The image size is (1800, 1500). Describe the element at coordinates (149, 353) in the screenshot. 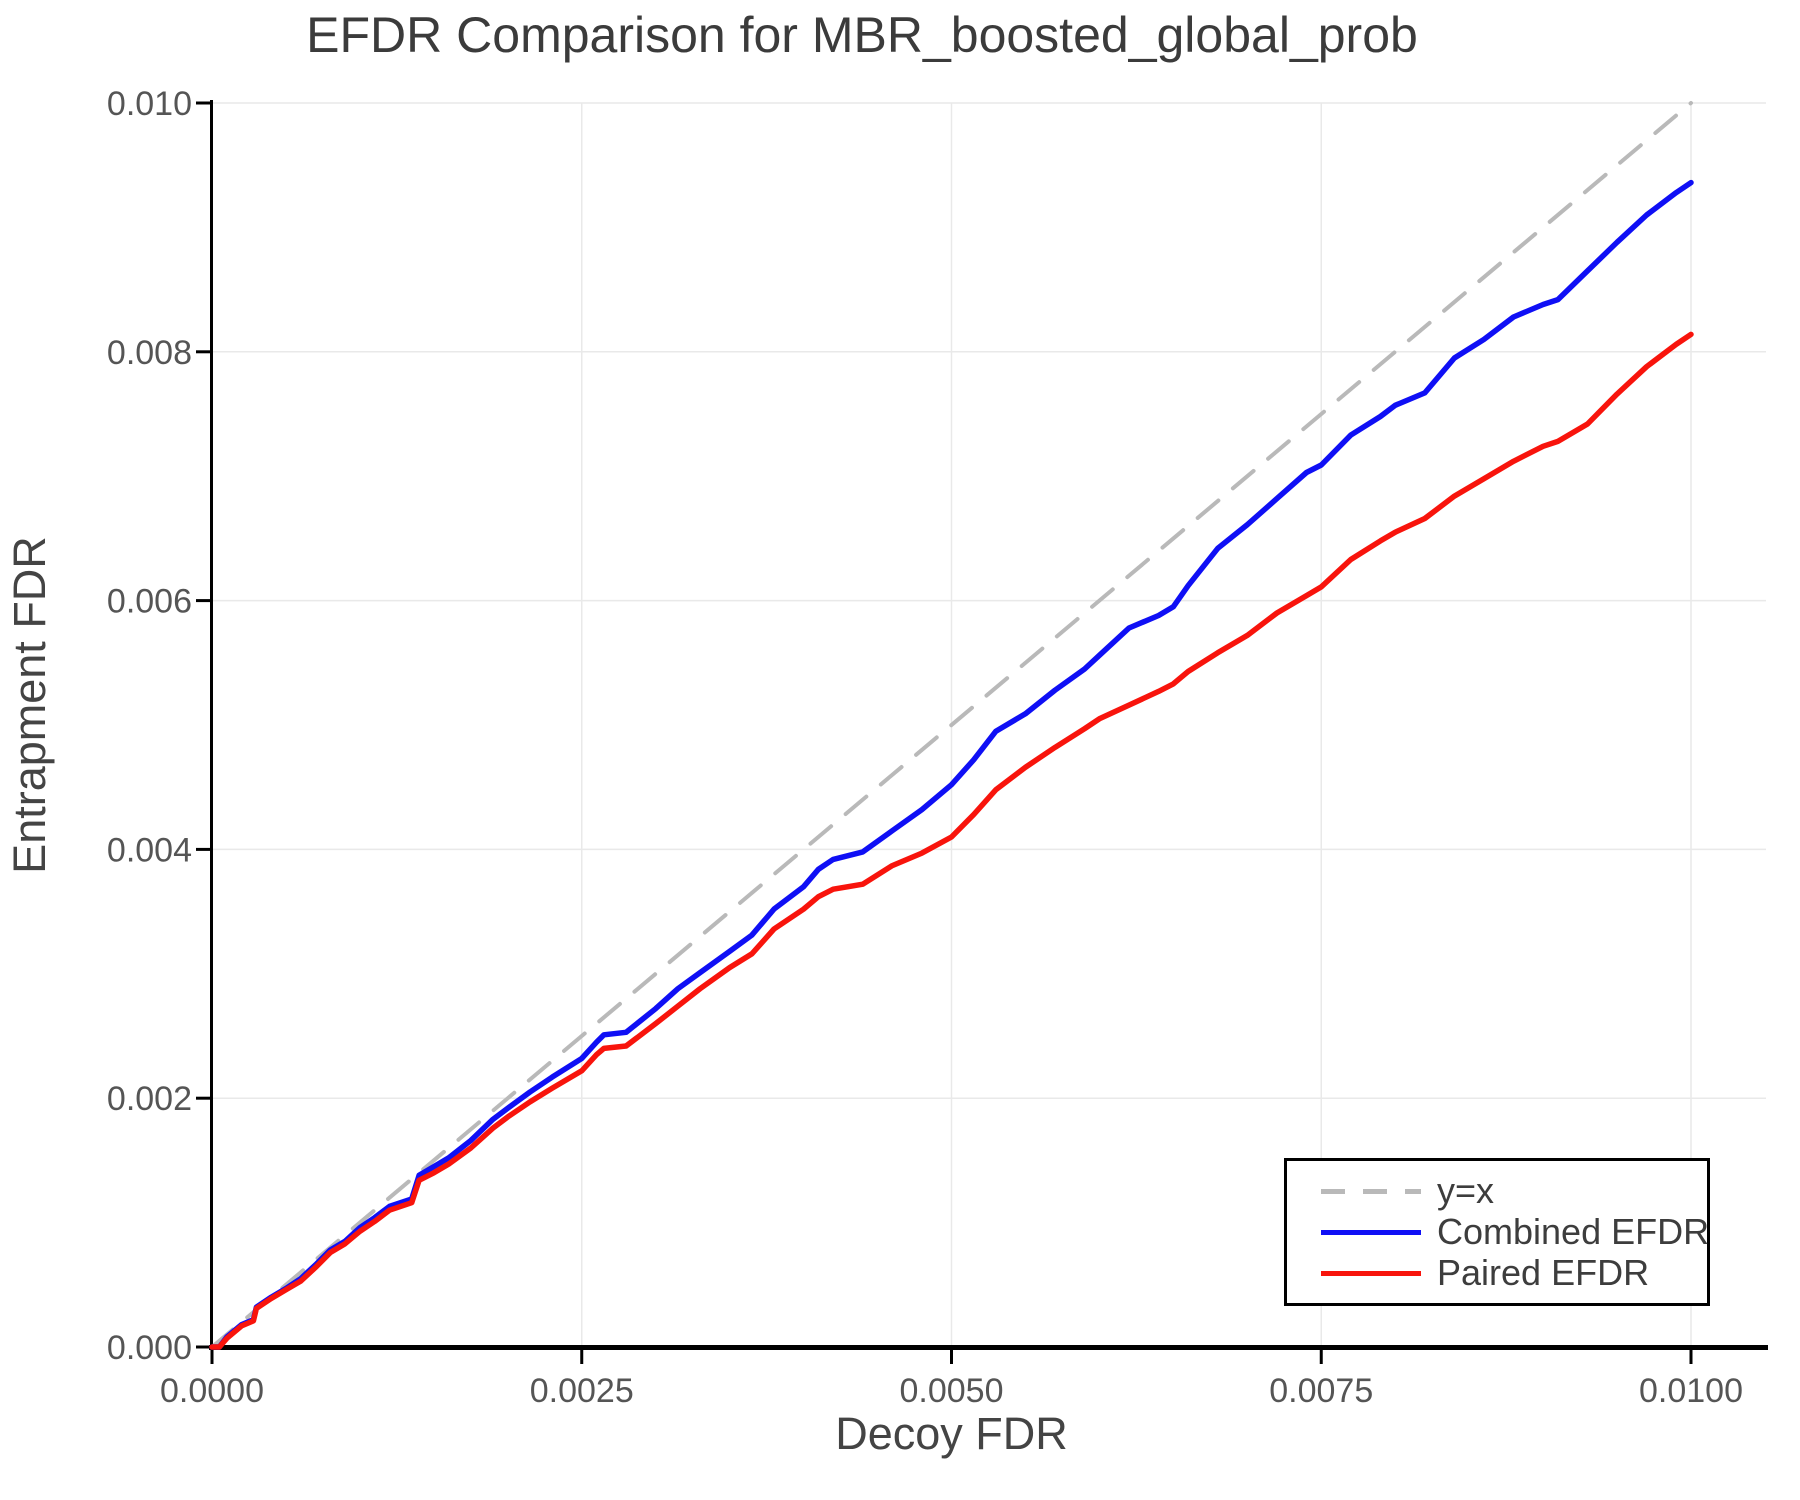

I see `y-tick-label: 0.008` at that location.